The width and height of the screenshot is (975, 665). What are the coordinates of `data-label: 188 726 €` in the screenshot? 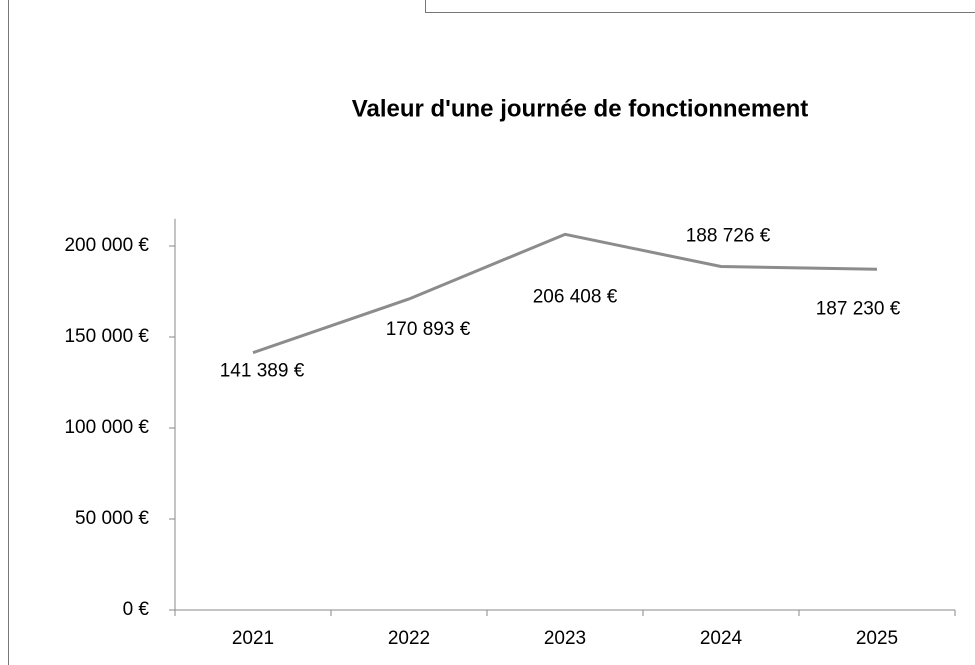 It's located at (728, 236).